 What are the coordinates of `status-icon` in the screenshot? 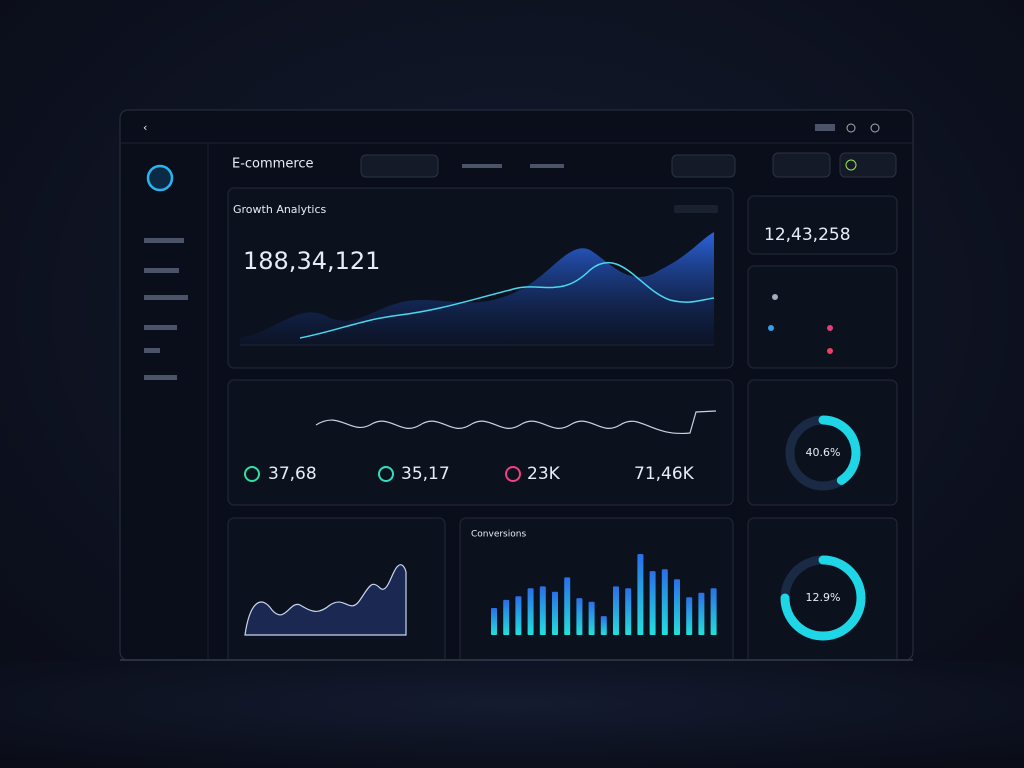 It's located at (851, 165).